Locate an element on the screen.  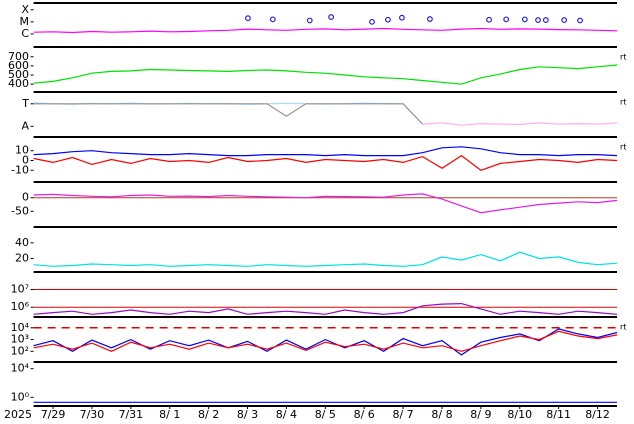
x-tick-label: 8/12 is located at coordinates (597, 414).